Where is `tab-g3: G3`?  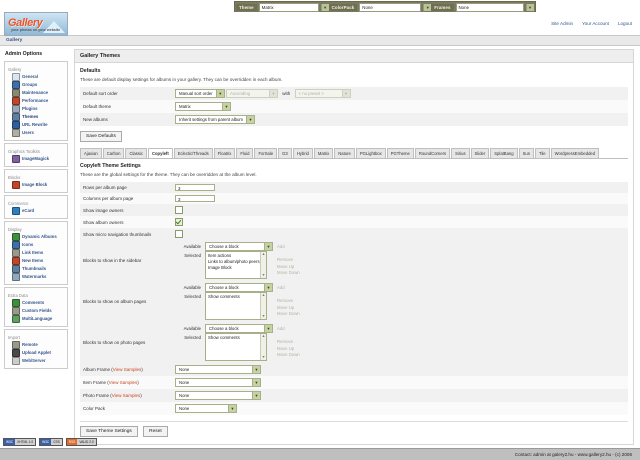
tab-g3: G3 is located at coordinates (285, 153).